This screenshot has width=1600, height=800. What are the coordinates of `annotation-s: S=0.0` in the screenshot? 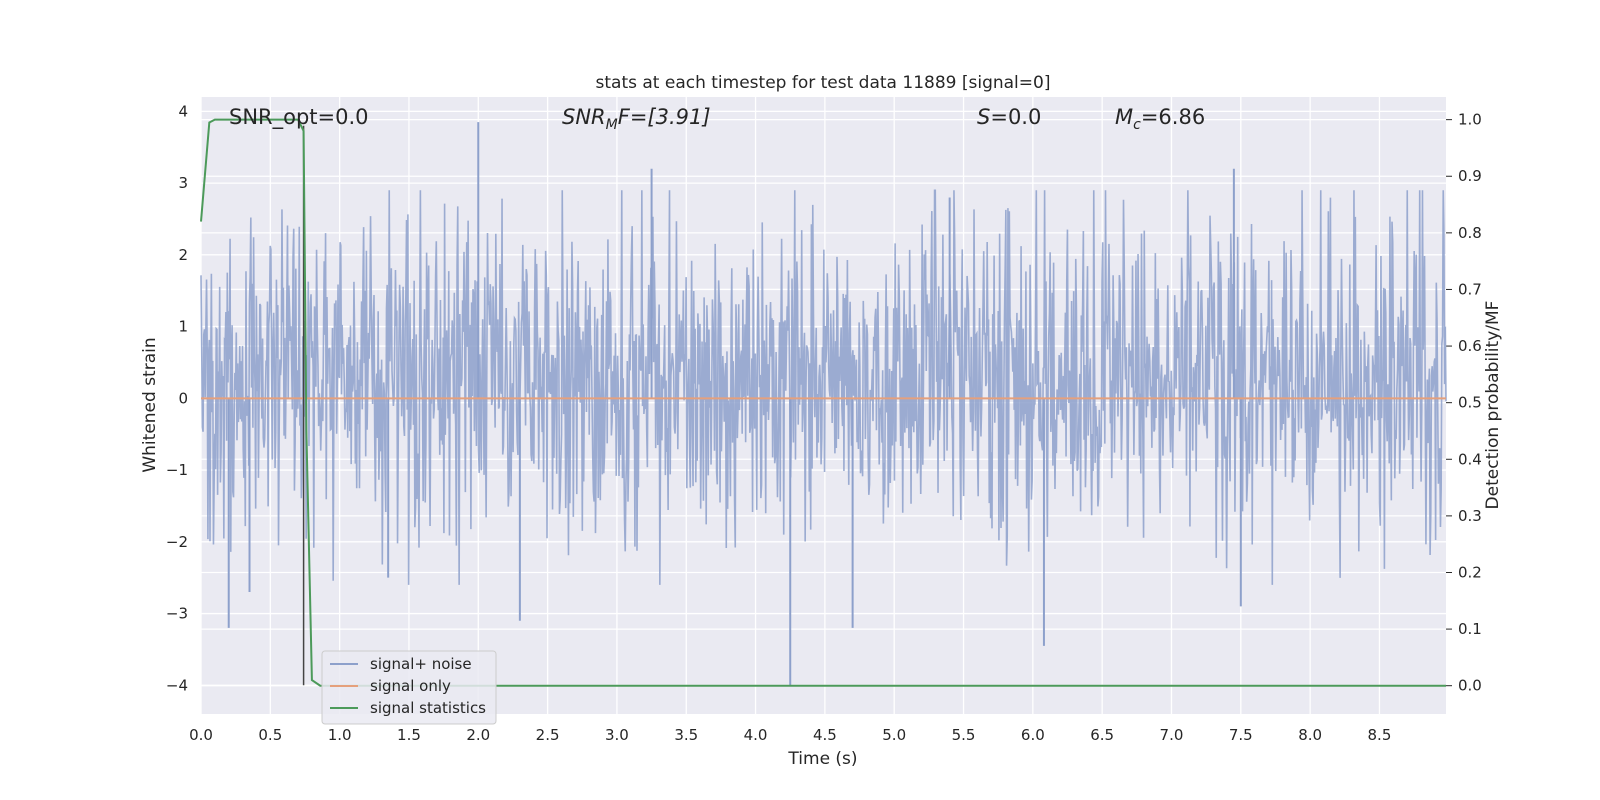 It's located at (1009, 117).